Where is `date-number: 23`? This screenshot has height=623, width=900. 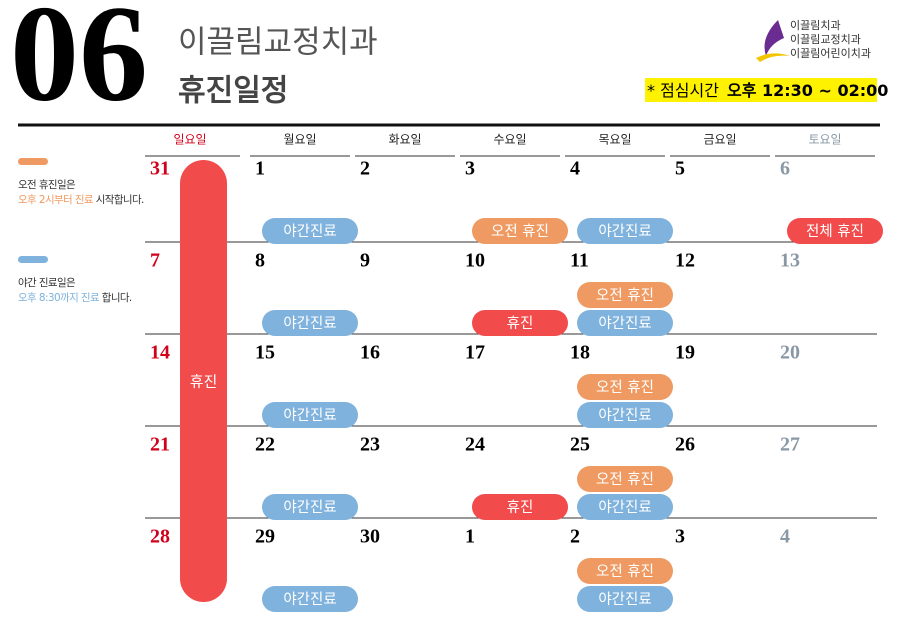 date-number: 23 is located at coordinates (370, 445).